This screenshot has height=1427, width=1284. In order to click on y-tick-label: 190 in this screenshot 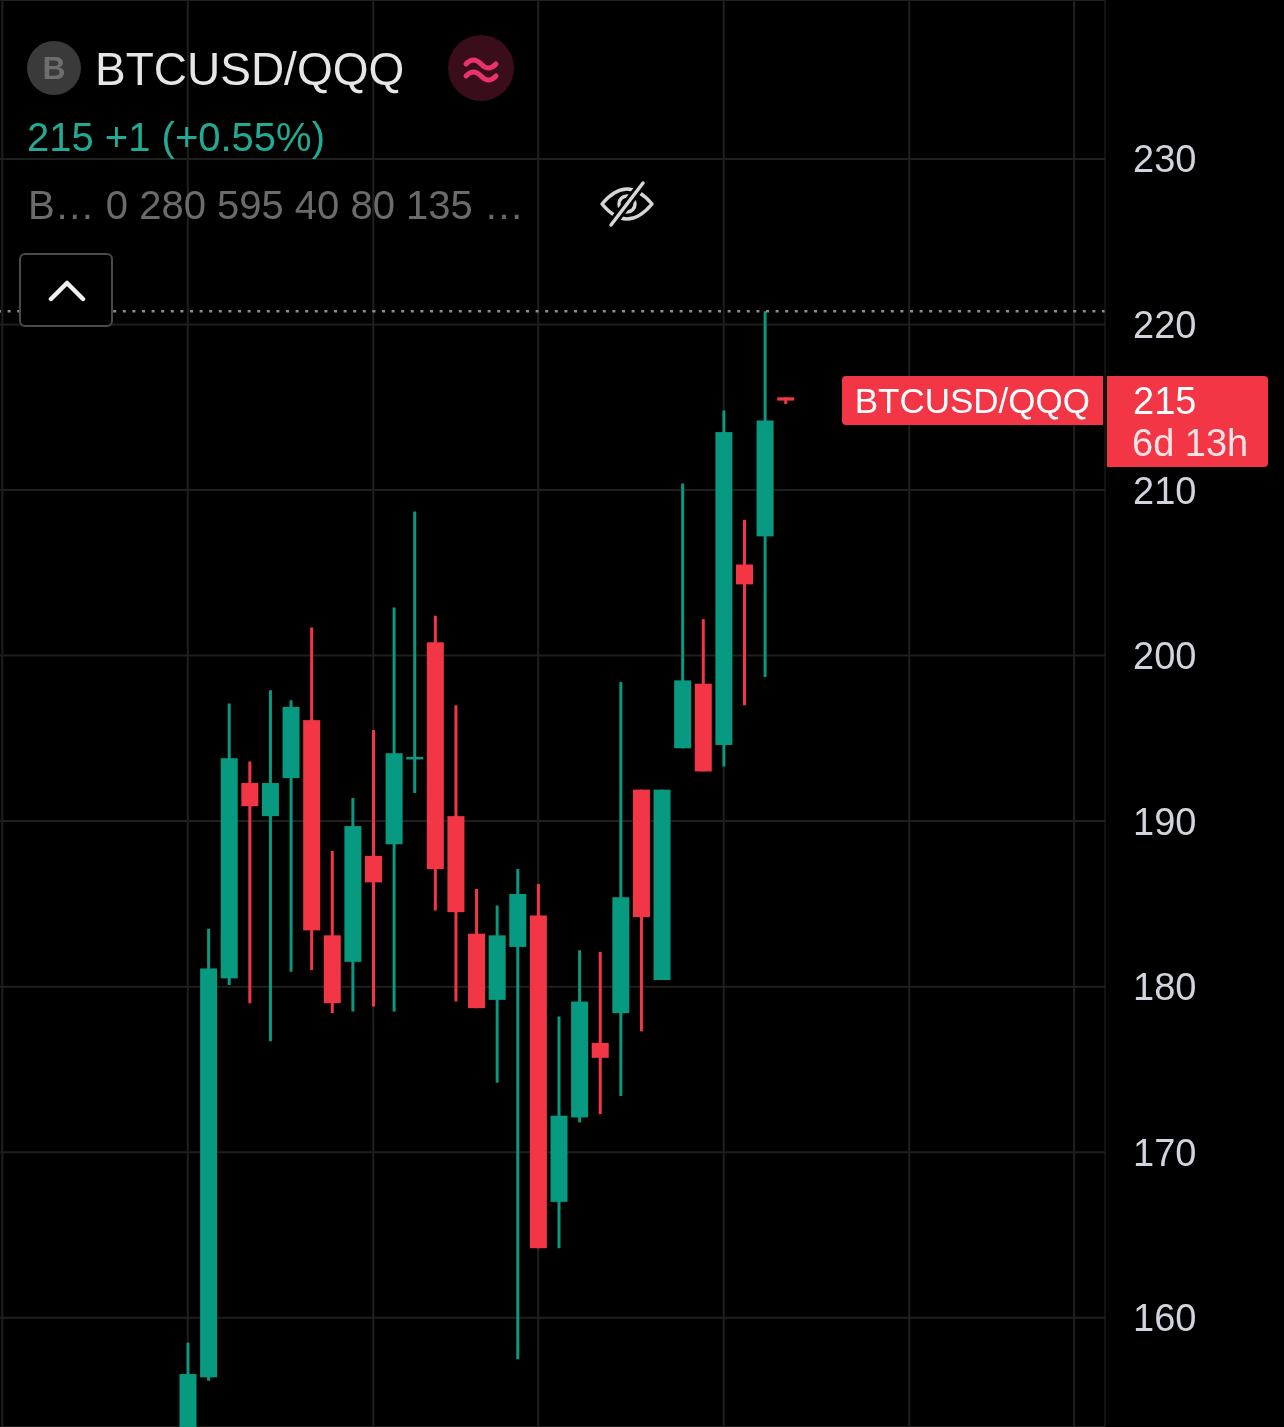, I will do `click(1165, 821)`.